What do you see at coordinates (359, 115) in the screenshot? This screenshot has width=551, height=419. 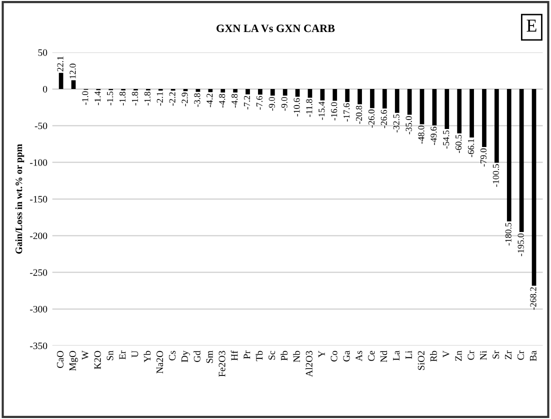 I see `data-label: -20.8` at bounding box center [359, 115].